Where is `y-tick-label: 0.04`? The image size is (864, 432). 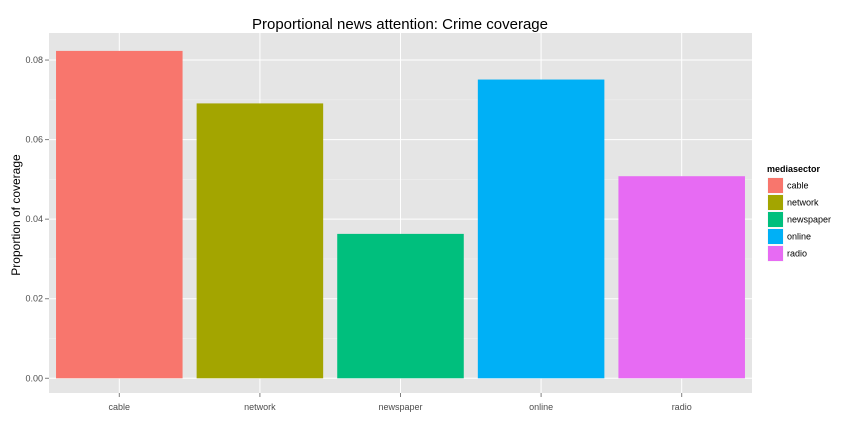 y-tick-label: 0.04 is located at coordinates (34, 219).